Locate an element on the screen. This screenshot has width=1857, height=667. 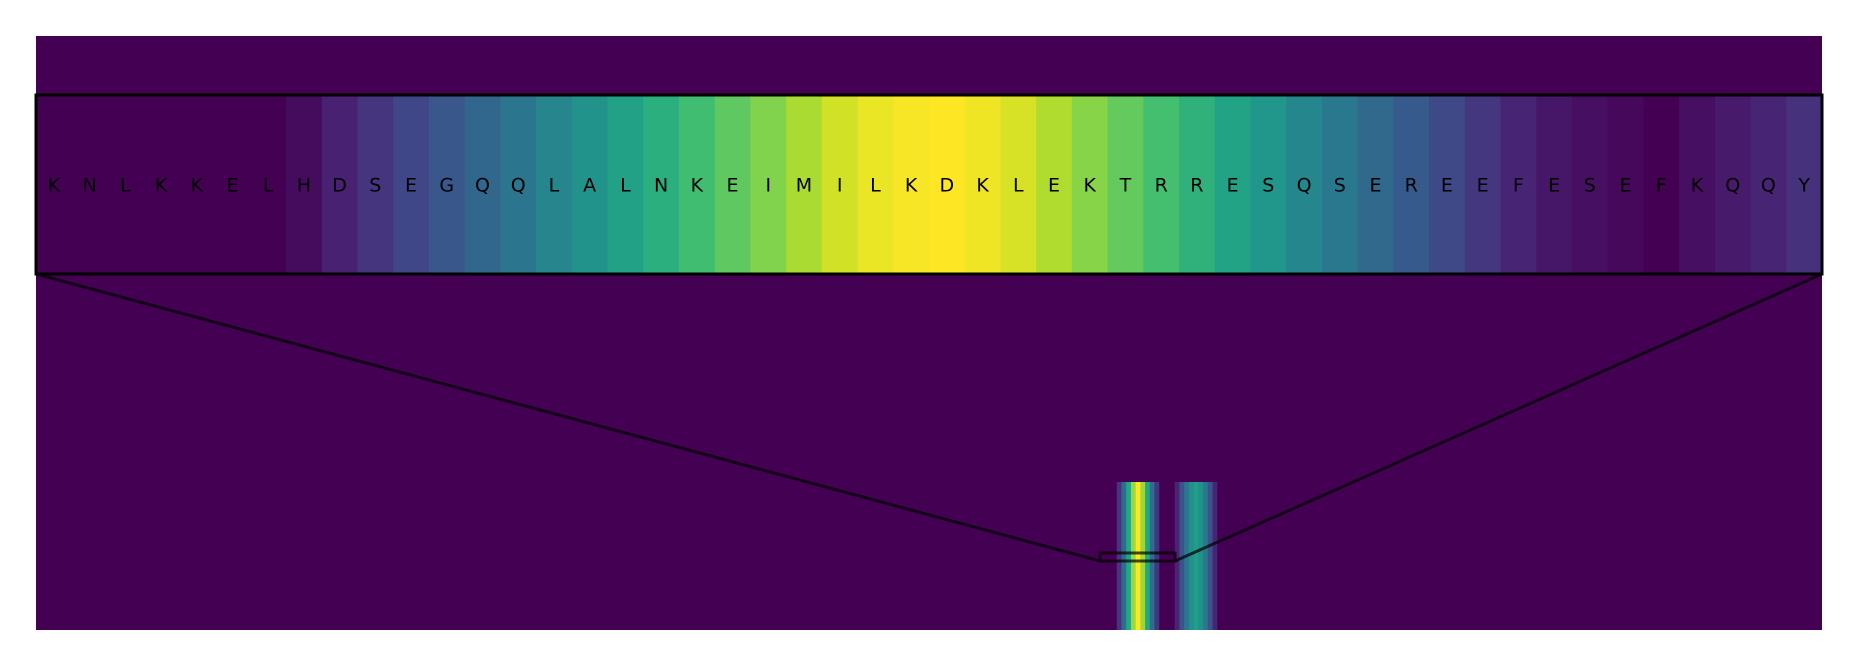
residue-label: M is located at coordinates (804, 186).